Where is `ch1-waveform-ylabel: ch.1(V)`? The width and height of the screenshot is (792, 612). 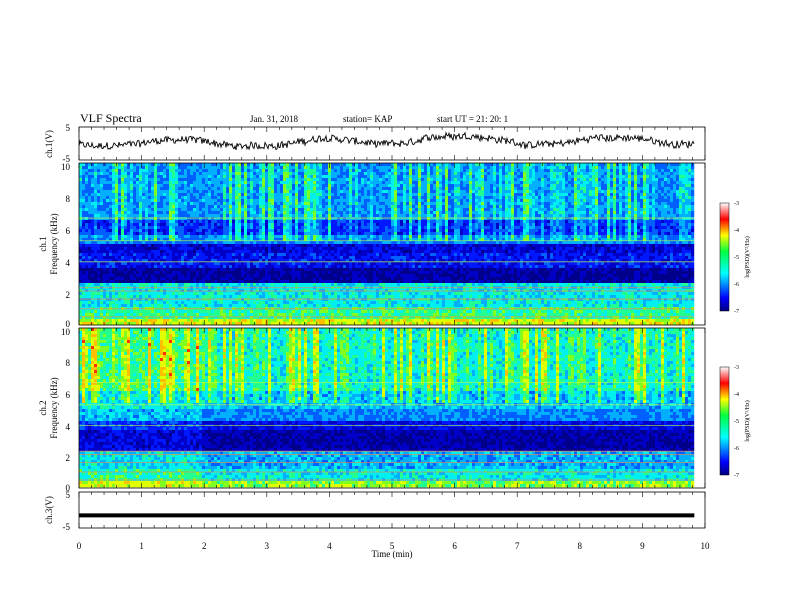
ch1-waveform-ylabel: ch.1(V) is located at coordinates (49, 144).